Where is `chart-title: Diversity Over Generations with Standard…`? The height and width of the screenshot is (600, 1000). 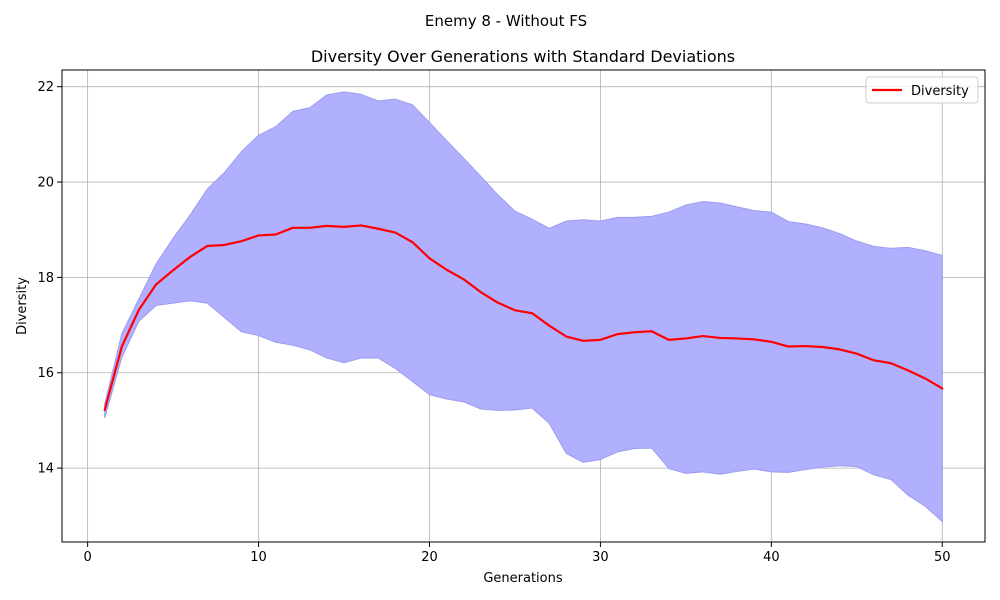 chart-title: Diversity Over Generations with Standard… is located at coordinates (523, 56).